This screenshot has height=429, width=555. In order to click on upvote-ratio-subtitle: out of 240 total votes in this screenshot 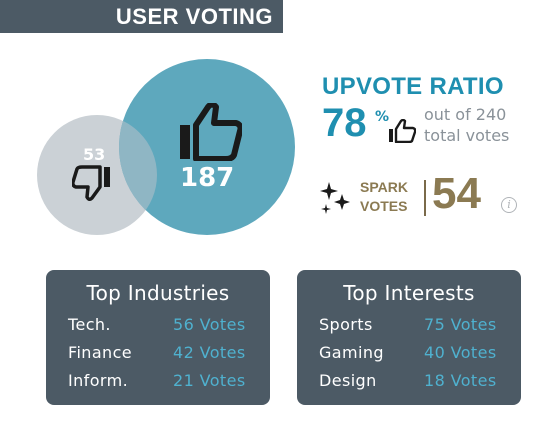, I will do `click(466, 125)`.